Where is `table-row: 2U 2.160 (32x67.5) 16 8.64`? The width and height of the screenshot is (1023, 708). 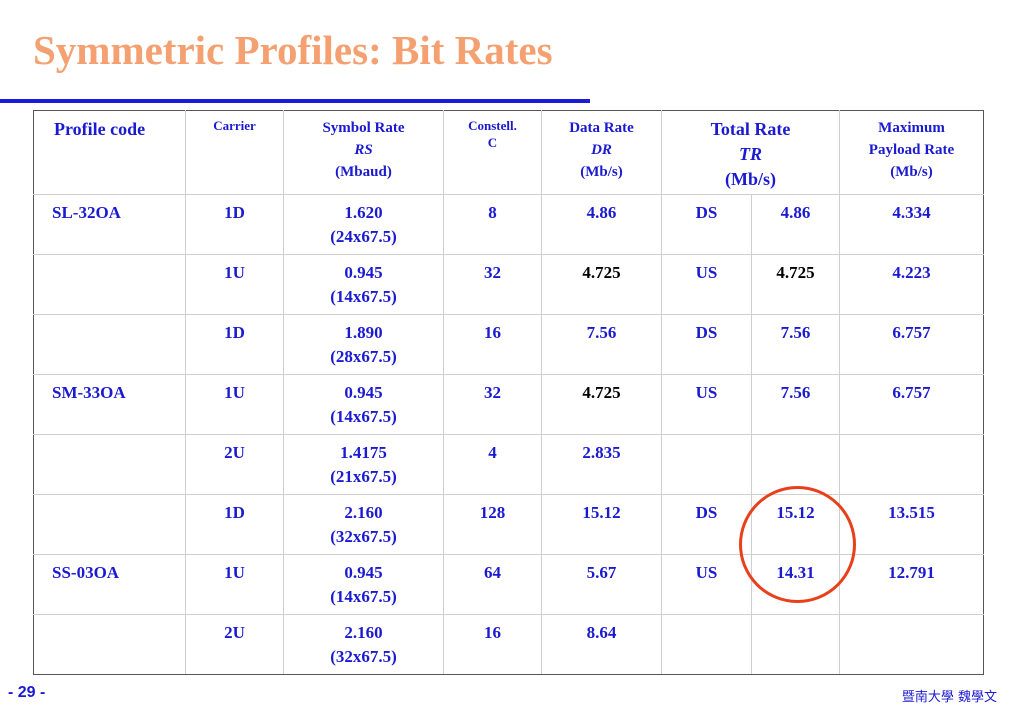 table-row: 2U 2.160 (32x67.5) 16 8.64 is located at coordinates (508, 644).